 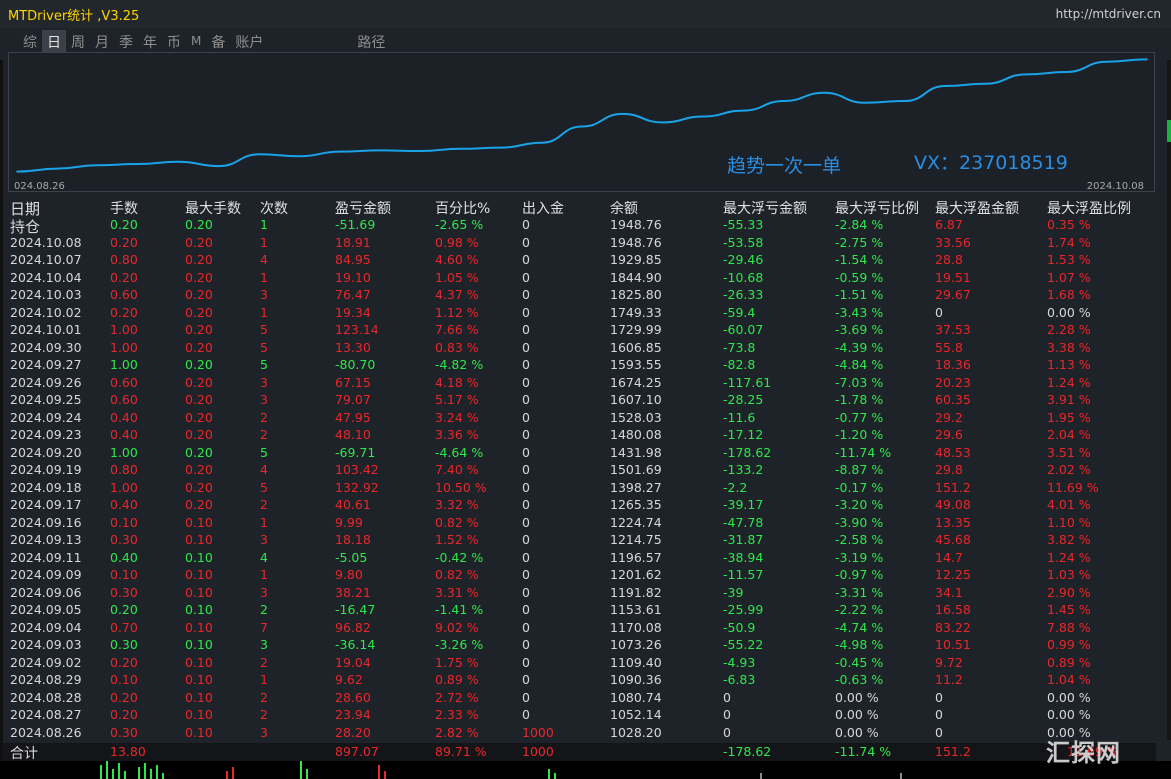 What do you see at coordinates (102, 43) in the screenshot?
I see `tab-monthly: 月` at bounding box center [102, 43].